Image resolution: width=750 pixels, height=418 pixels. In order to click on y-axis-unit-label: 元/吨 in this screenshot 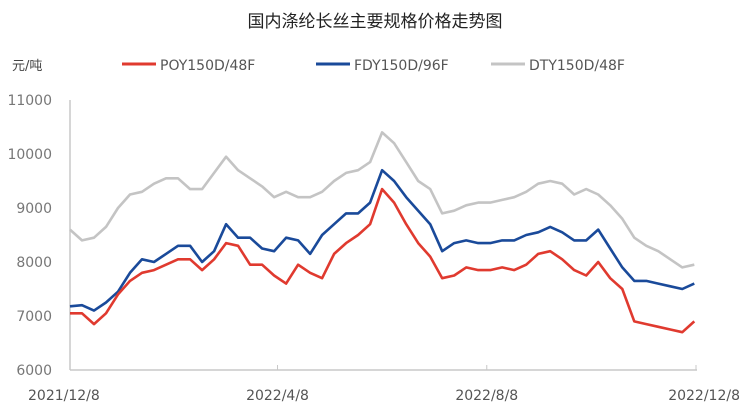, I will do `click(27, 66)`.